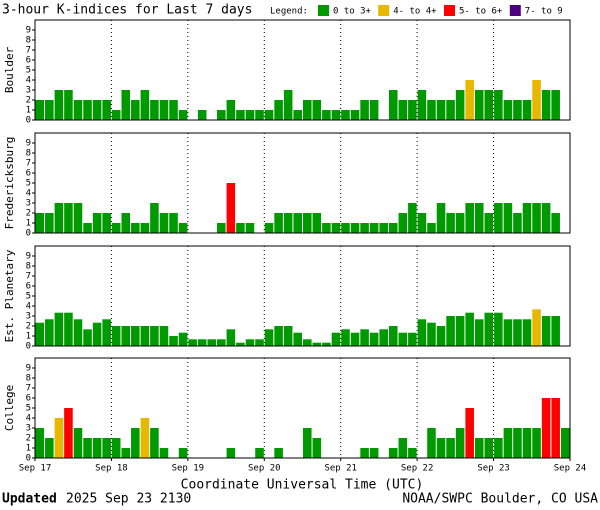 The image size is (600, 510). Describe the element at coordinates (340, 469) in the screenshot. I see `x-tick-label: Sep 21` at that location.